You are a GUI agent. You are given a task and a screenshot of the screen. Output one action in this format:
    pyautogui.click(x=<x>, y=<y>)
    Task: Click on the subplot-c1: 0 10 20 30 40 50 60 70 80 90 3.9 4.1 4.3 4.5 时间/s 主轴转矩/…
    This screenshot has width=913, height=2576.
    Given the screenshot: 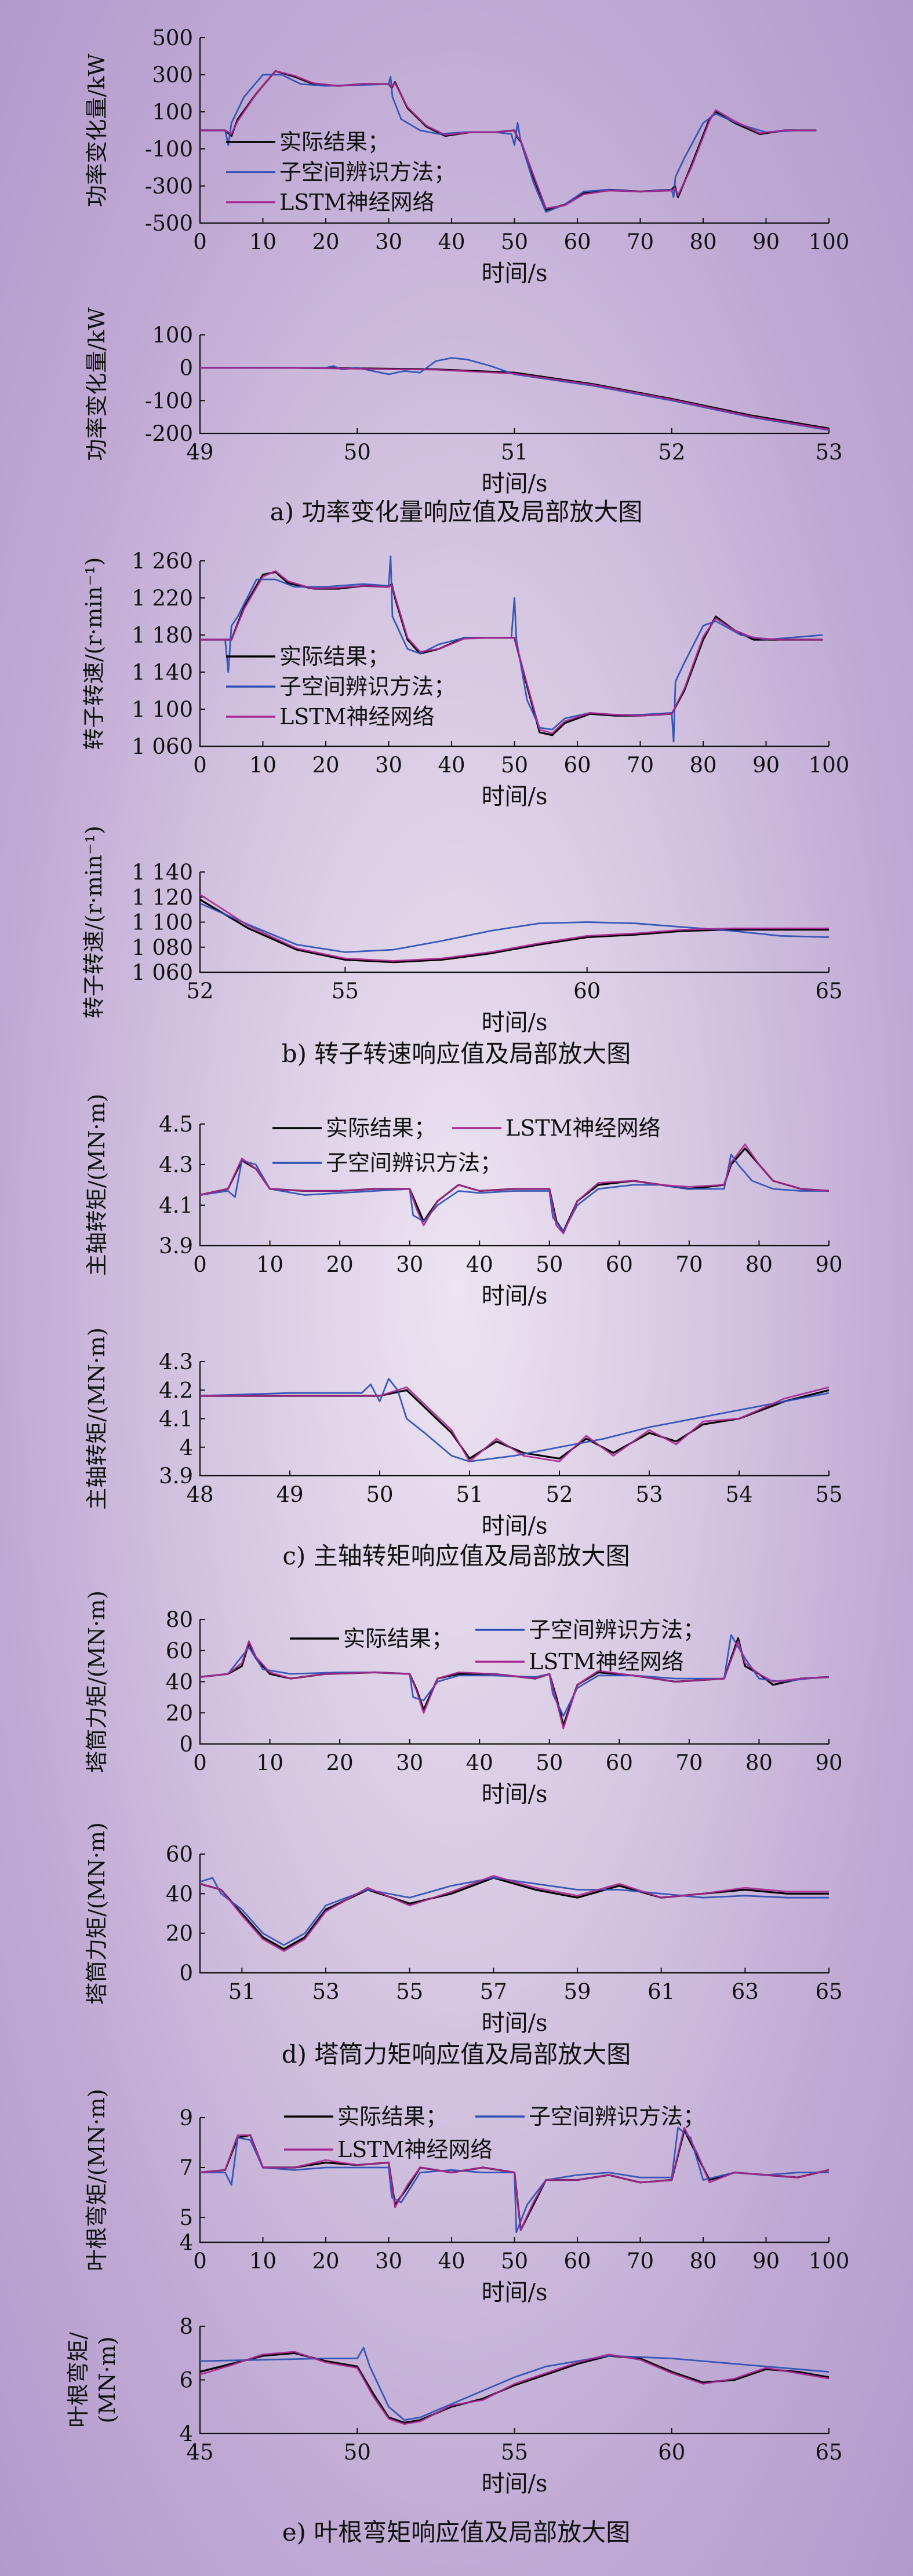 What is the action you would take?
    pyautogui.click(x=463, y=1201)
    